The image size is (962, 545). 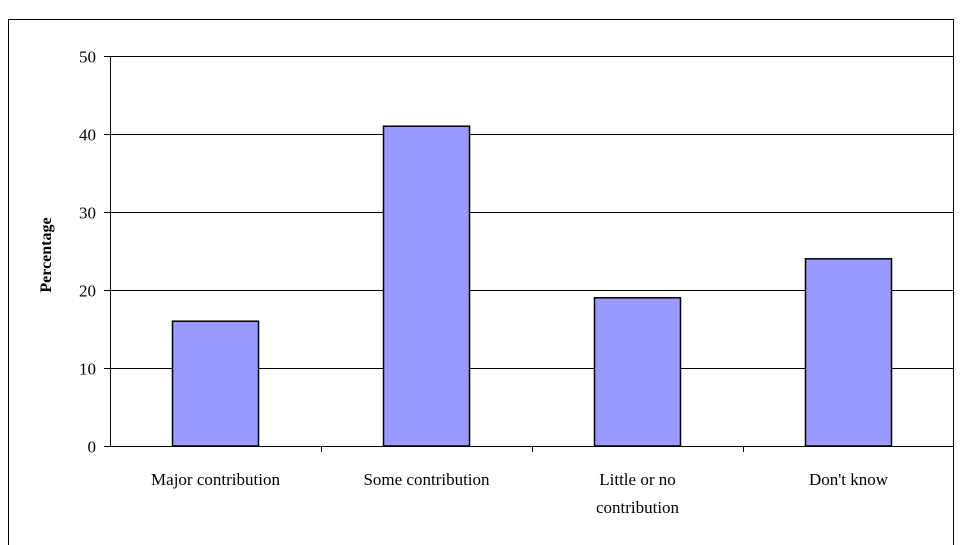 I want to click on y-tick-label-50: 50, so click(x=87, y=57).